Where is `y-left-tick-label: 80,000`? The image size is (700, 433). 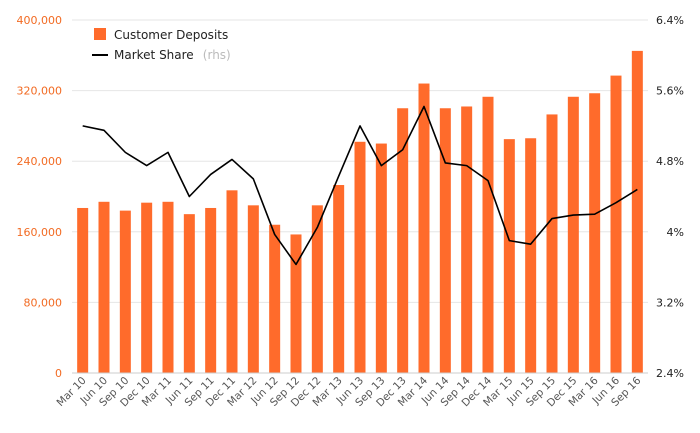
y-left-tick-label: 80,000 is located at coordinates (43, 302).